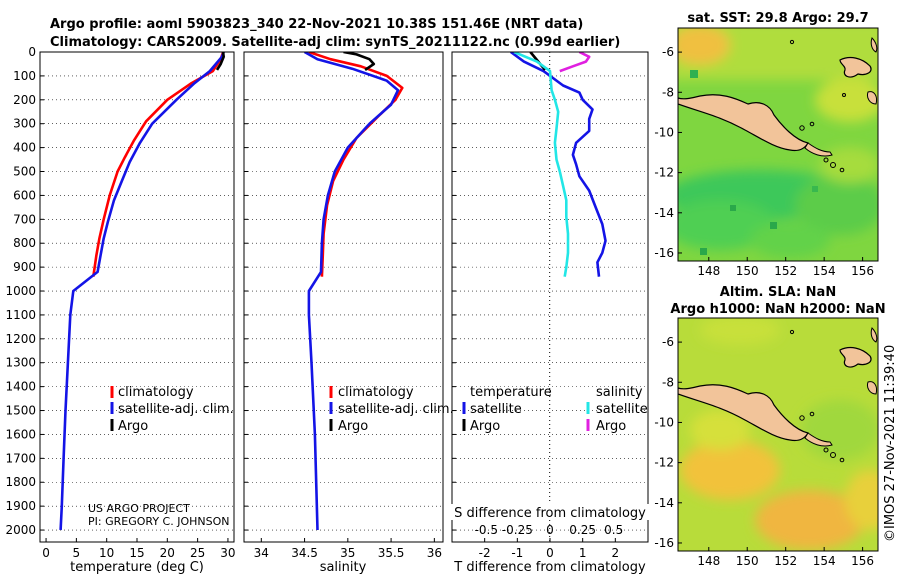 The image size is (900, 580). What do you see at coordinates (890, 443) in the screenshot?
I see `imos-stamp: ©IMOS 27-Nov-2021 11:39:40` at bounding box center [890, 443].